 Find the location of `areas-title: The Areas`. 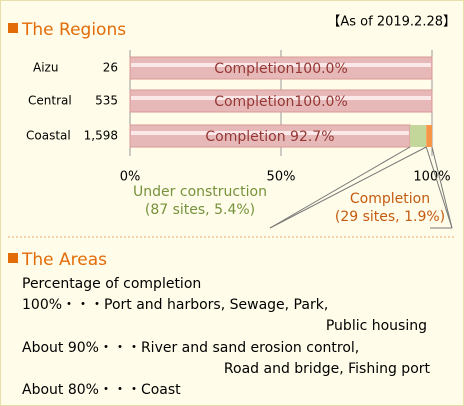

areas-title: The Areas is located at coordinates (64, 260).